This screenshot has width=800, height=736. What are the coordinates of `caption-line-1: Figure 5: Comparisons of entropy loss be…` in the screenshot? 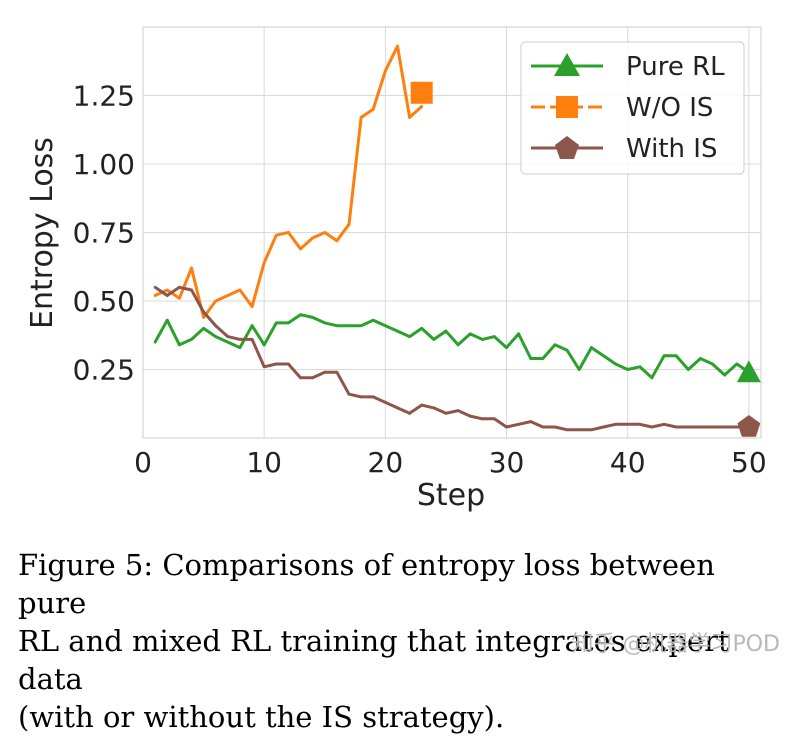 It's located at (366, 584).